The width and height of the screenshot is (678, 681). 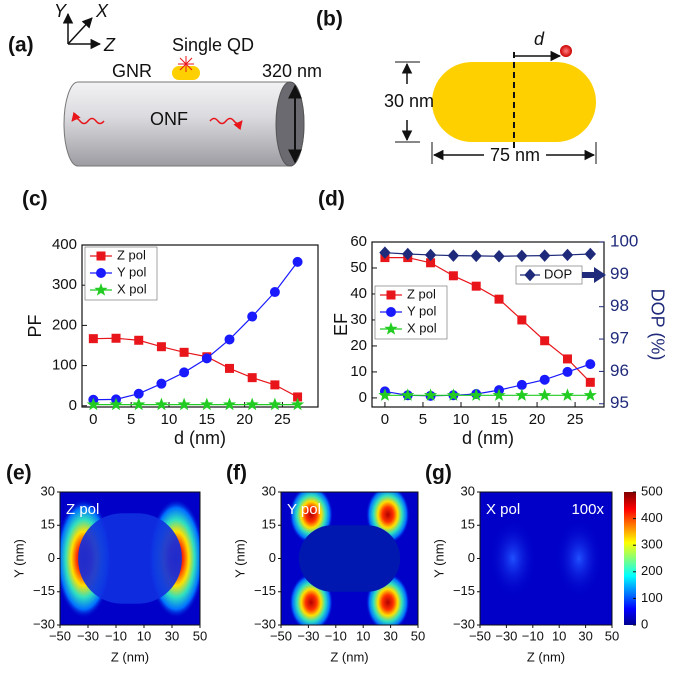 I want to click on y-tick-label: 50, so click(x=358, y=267).